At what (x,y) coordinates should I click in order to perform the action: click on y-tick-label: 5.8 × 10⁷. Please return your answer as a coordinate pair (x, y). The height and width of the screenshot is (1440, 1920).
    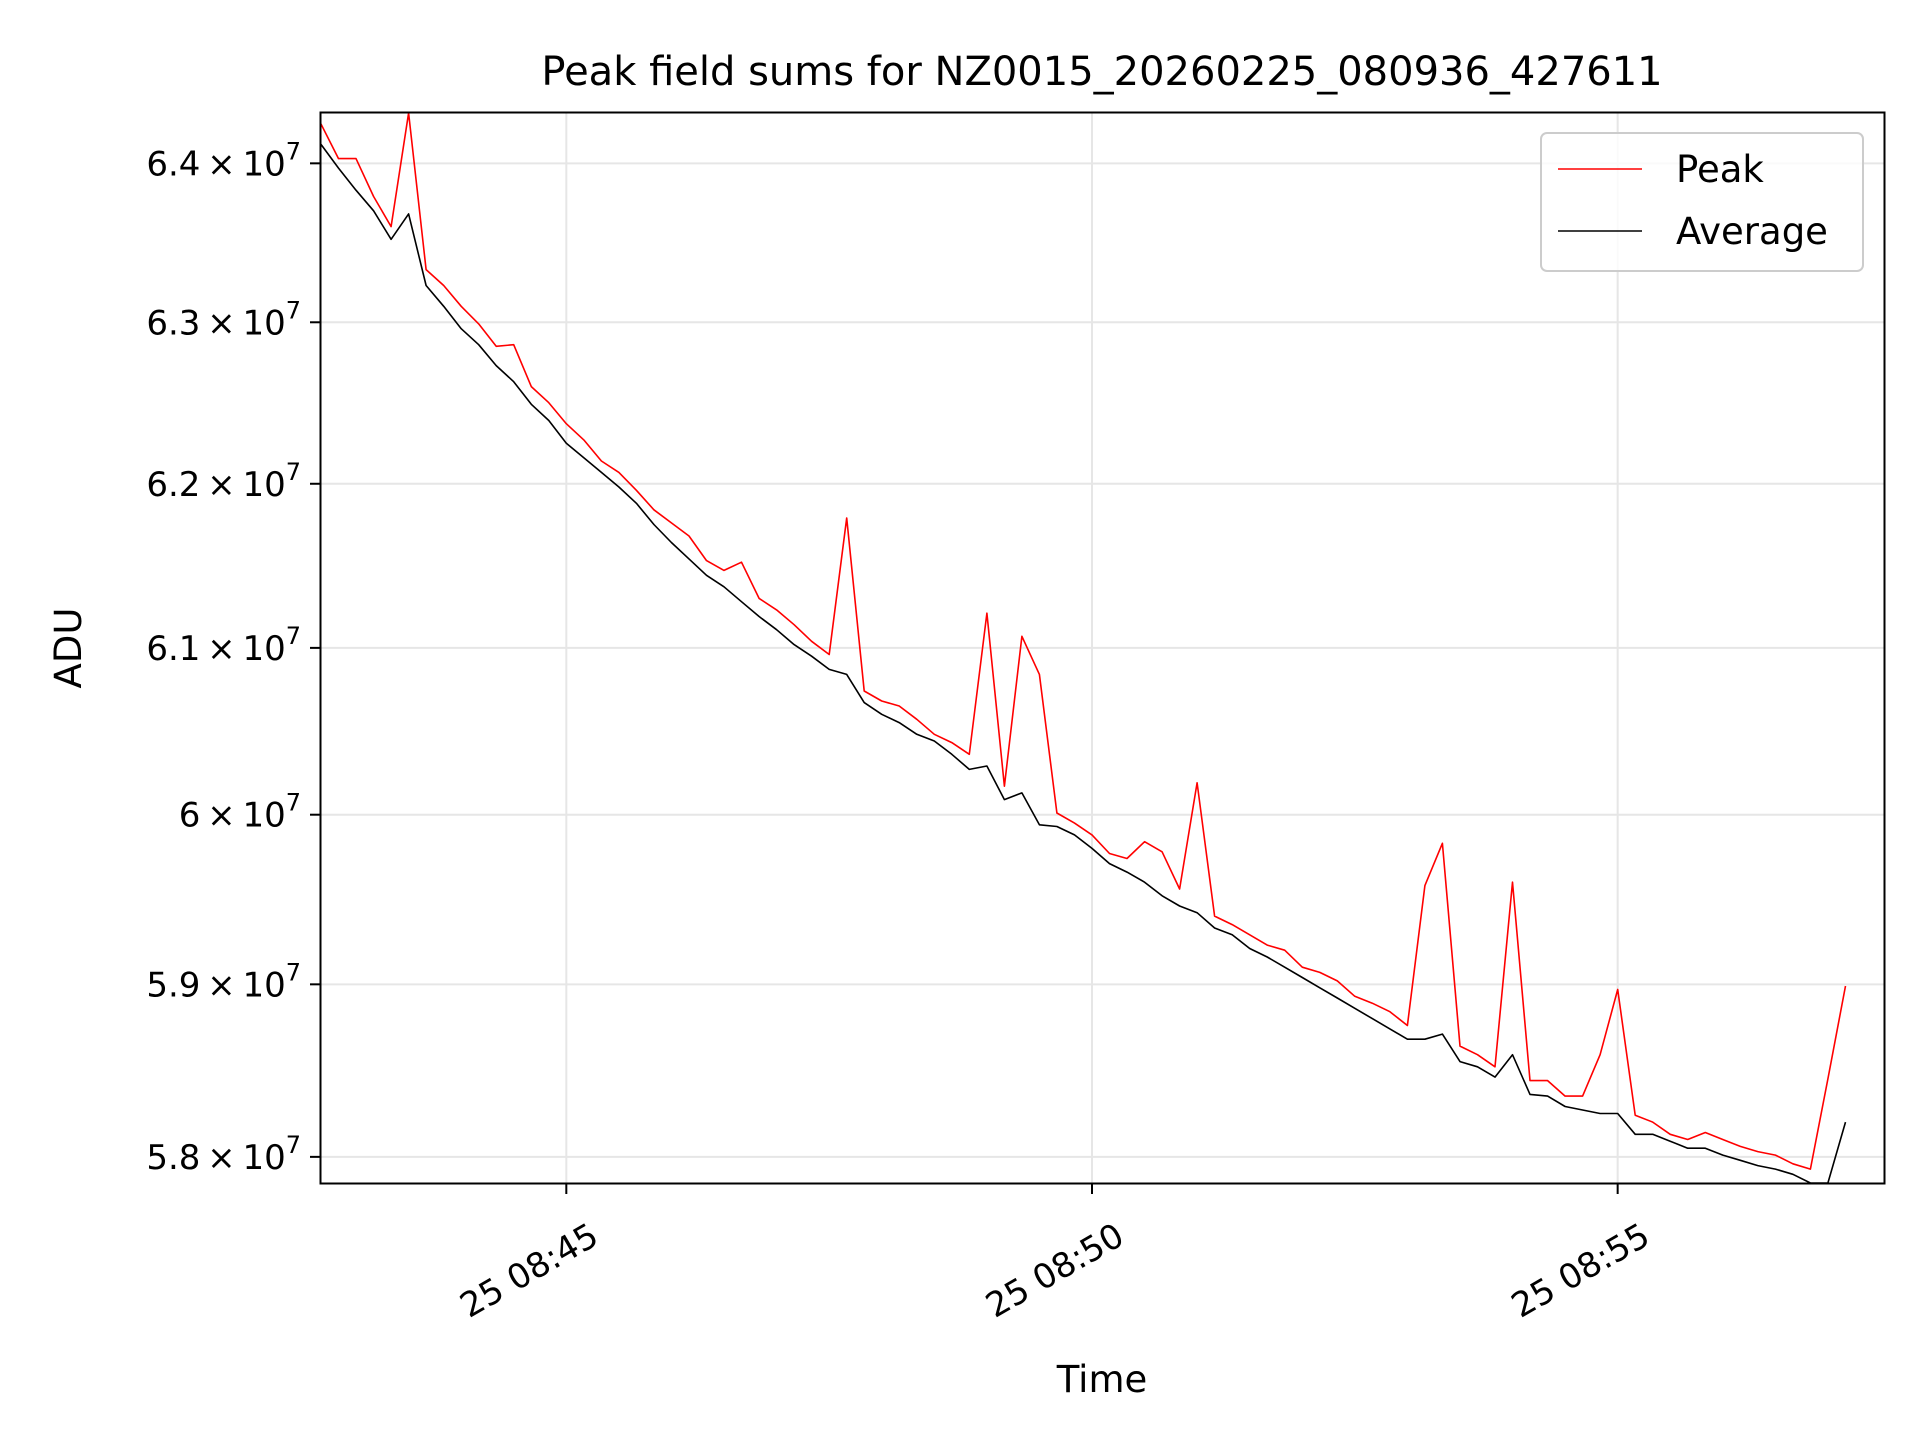
    Looking at the image, I should click on (223, 1154).